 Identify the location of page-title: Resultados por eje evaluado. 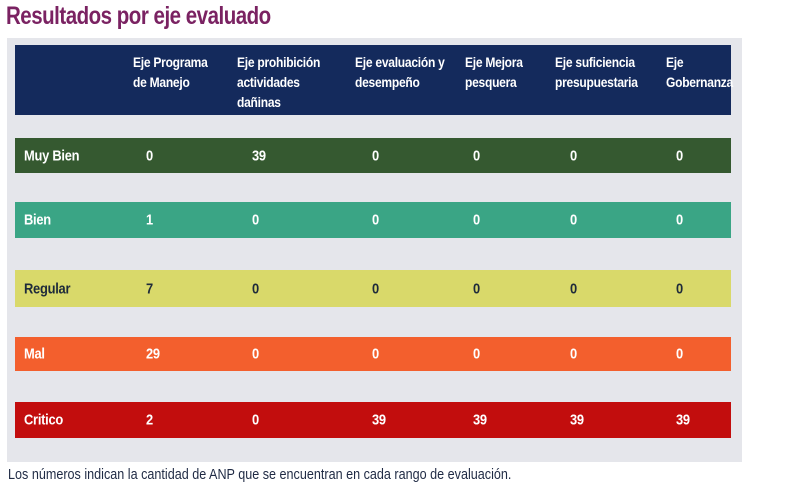
(138, 16).